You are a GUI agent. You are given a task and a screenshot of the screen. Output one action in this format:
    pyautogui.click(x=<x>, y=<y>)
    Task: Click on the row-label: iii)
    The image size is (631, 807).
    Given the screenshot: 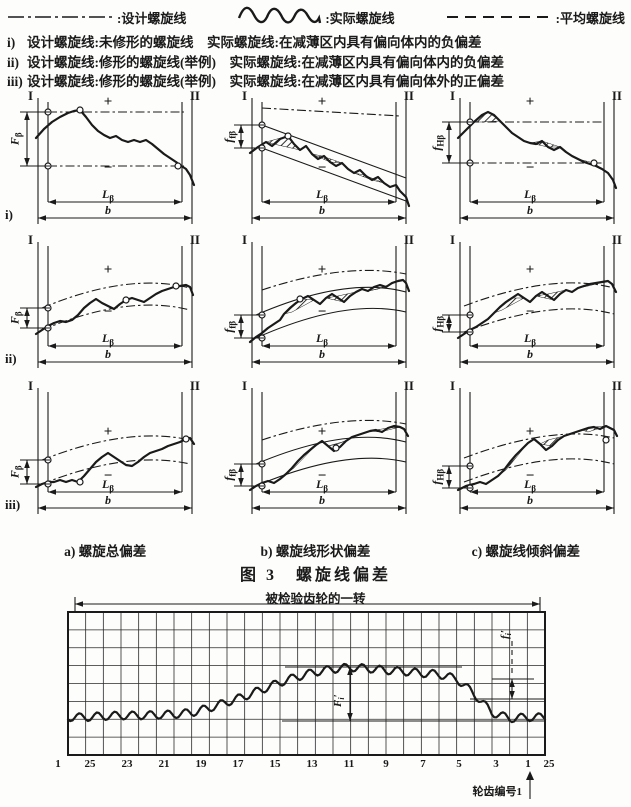 What is the action you would take?
    pyautogui.click(x=13, y=504)
    